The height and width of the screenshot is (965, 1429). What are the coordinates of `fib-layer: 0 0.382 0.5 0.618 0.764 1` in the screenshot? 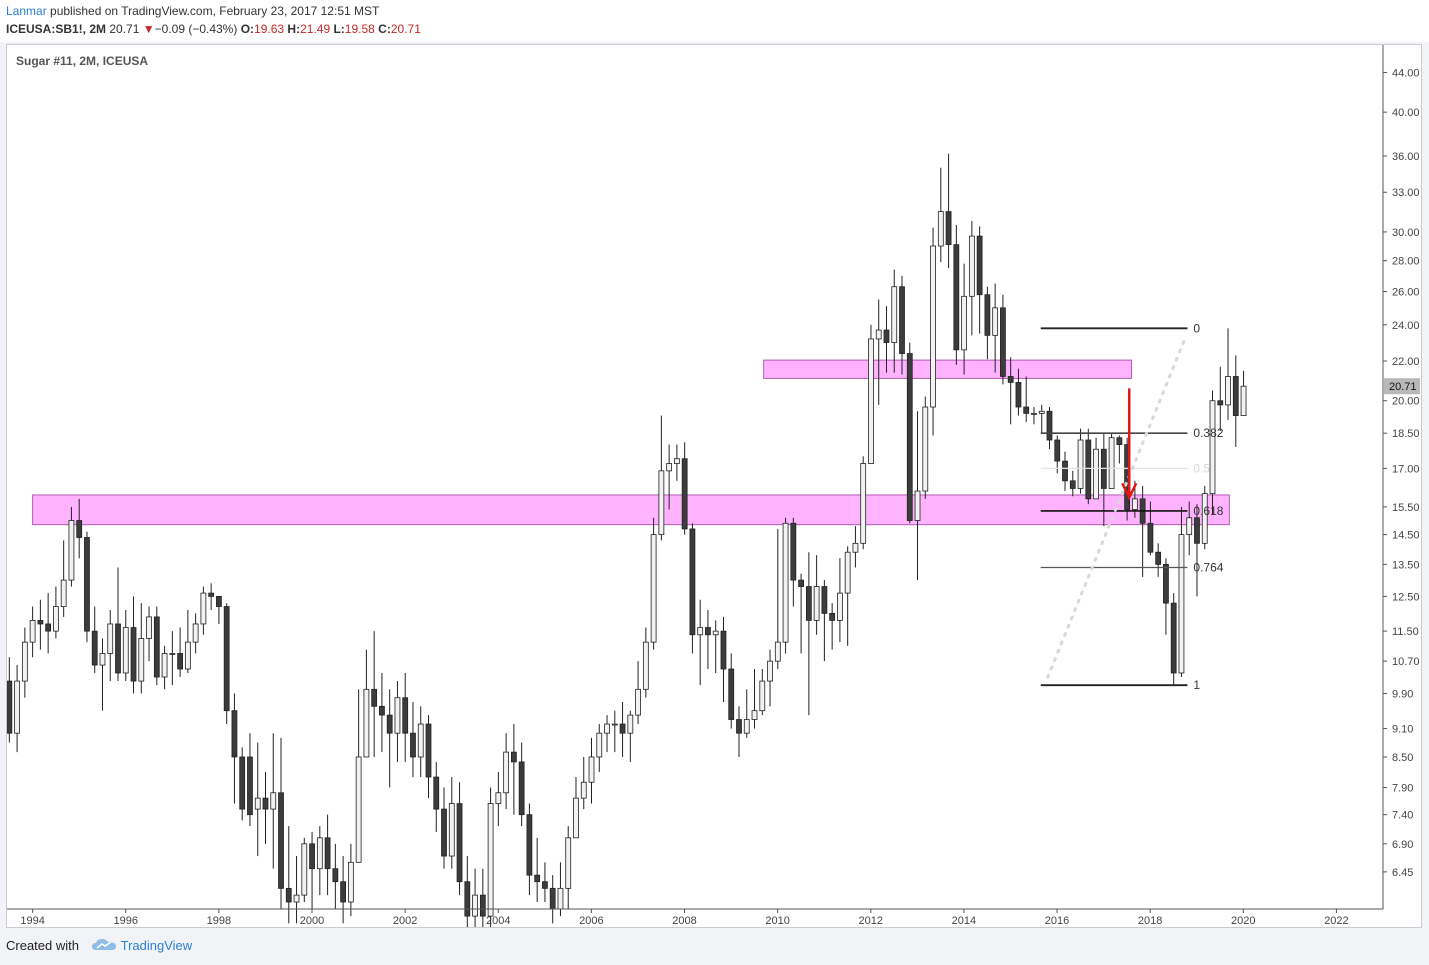 It's located at (1132, 506).